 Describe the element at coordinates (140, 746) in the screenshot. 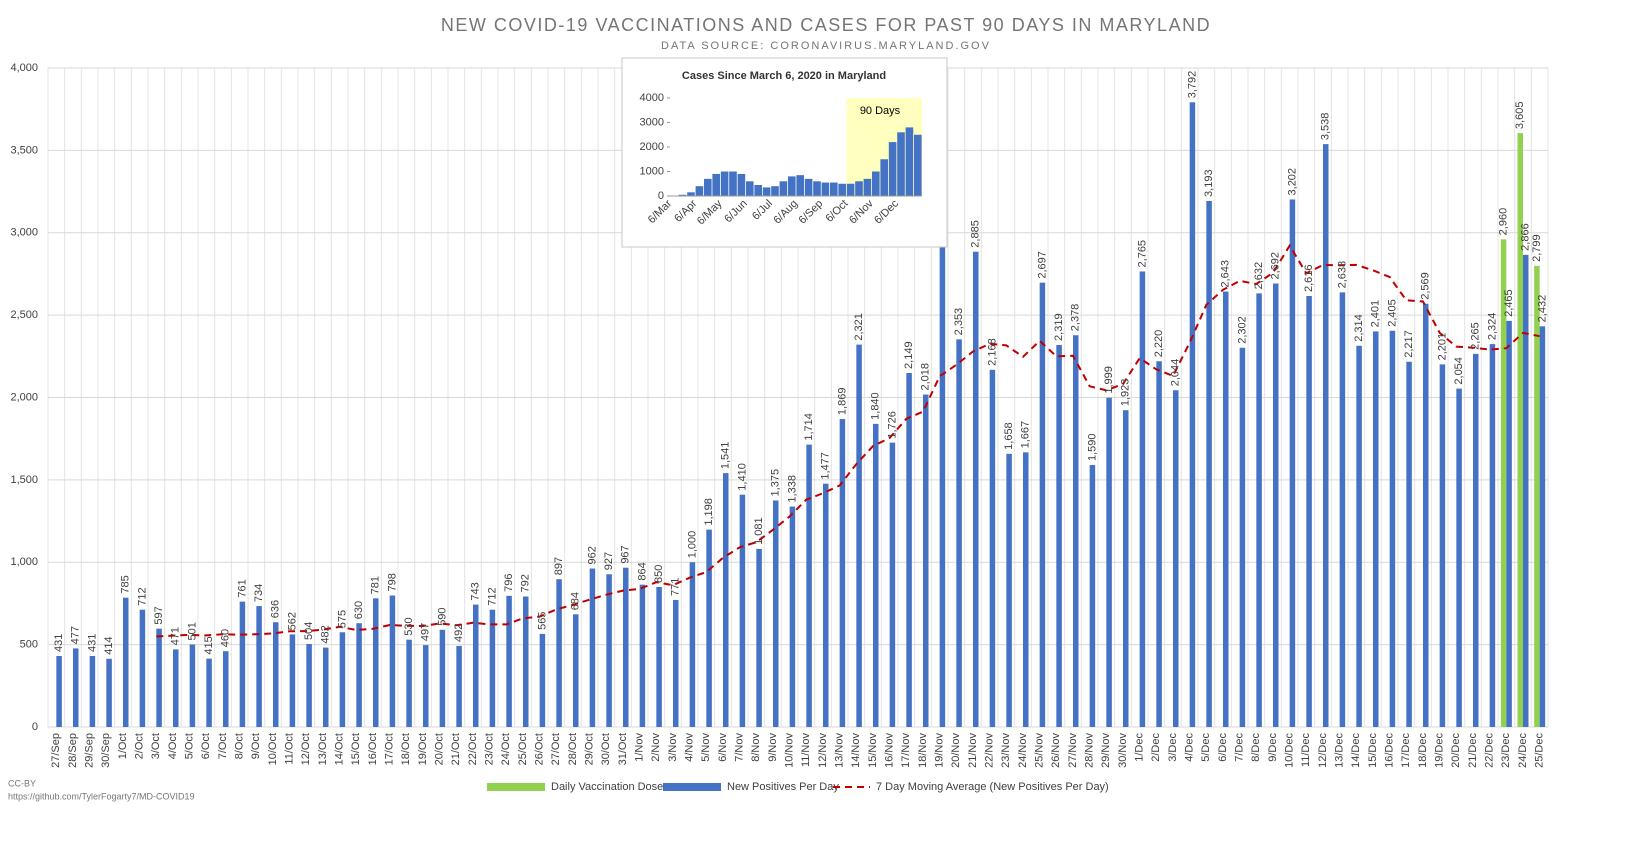

I see `x-tick-label: 2/Oct` at that location.